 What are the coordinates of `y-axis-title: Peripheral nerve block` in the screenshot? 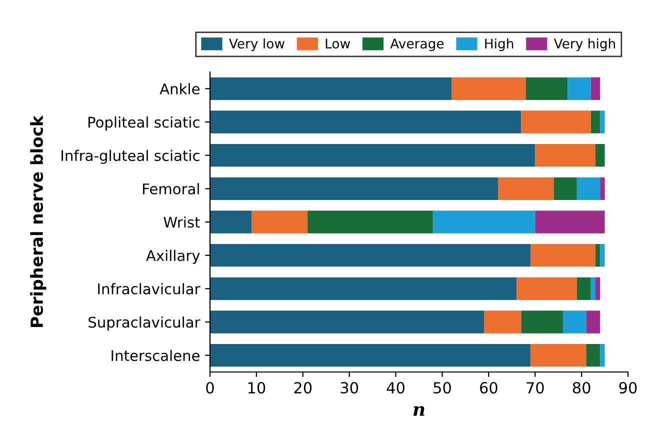 It's located at (38, 221).